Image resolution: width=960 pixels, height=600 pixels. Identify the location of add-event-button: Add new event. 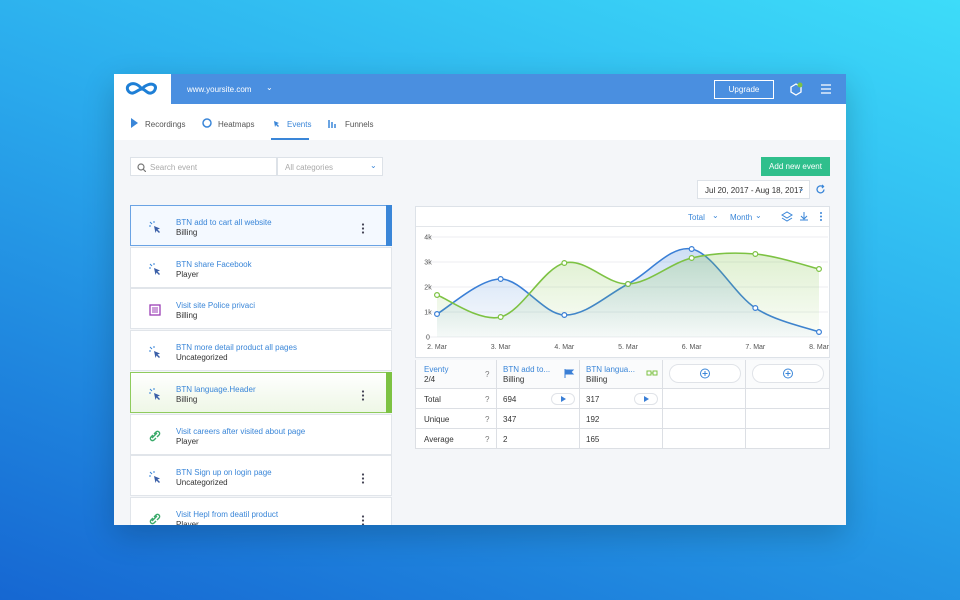
(795, 166).